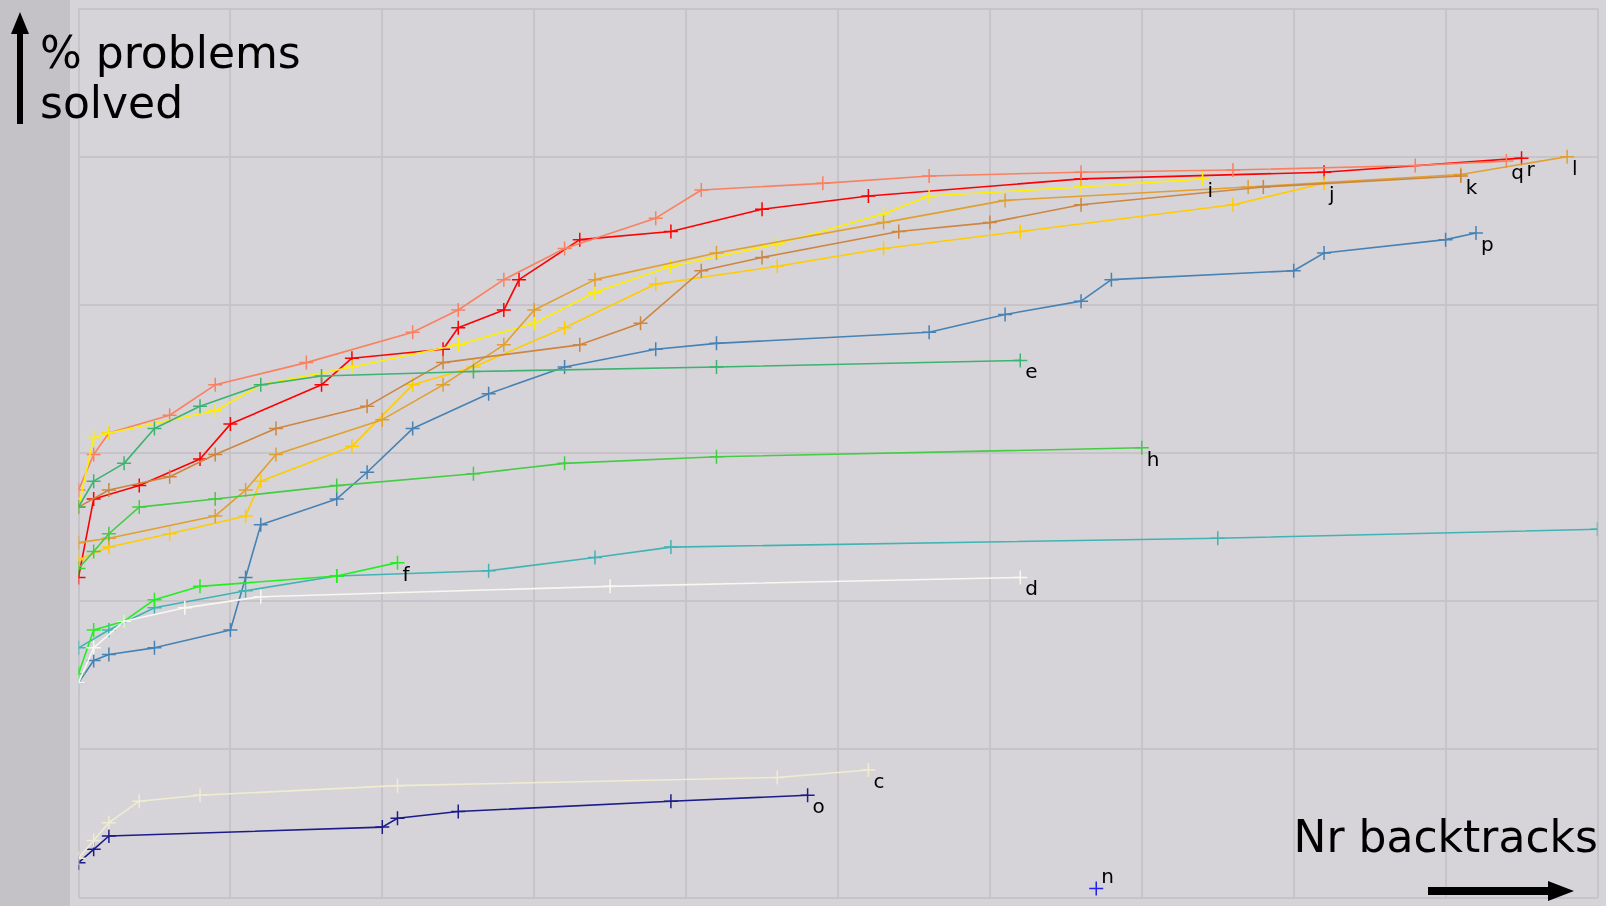 The width and height of the screenshot is (1606, 906). I want to click on series-label: p, so click(1487, 243).